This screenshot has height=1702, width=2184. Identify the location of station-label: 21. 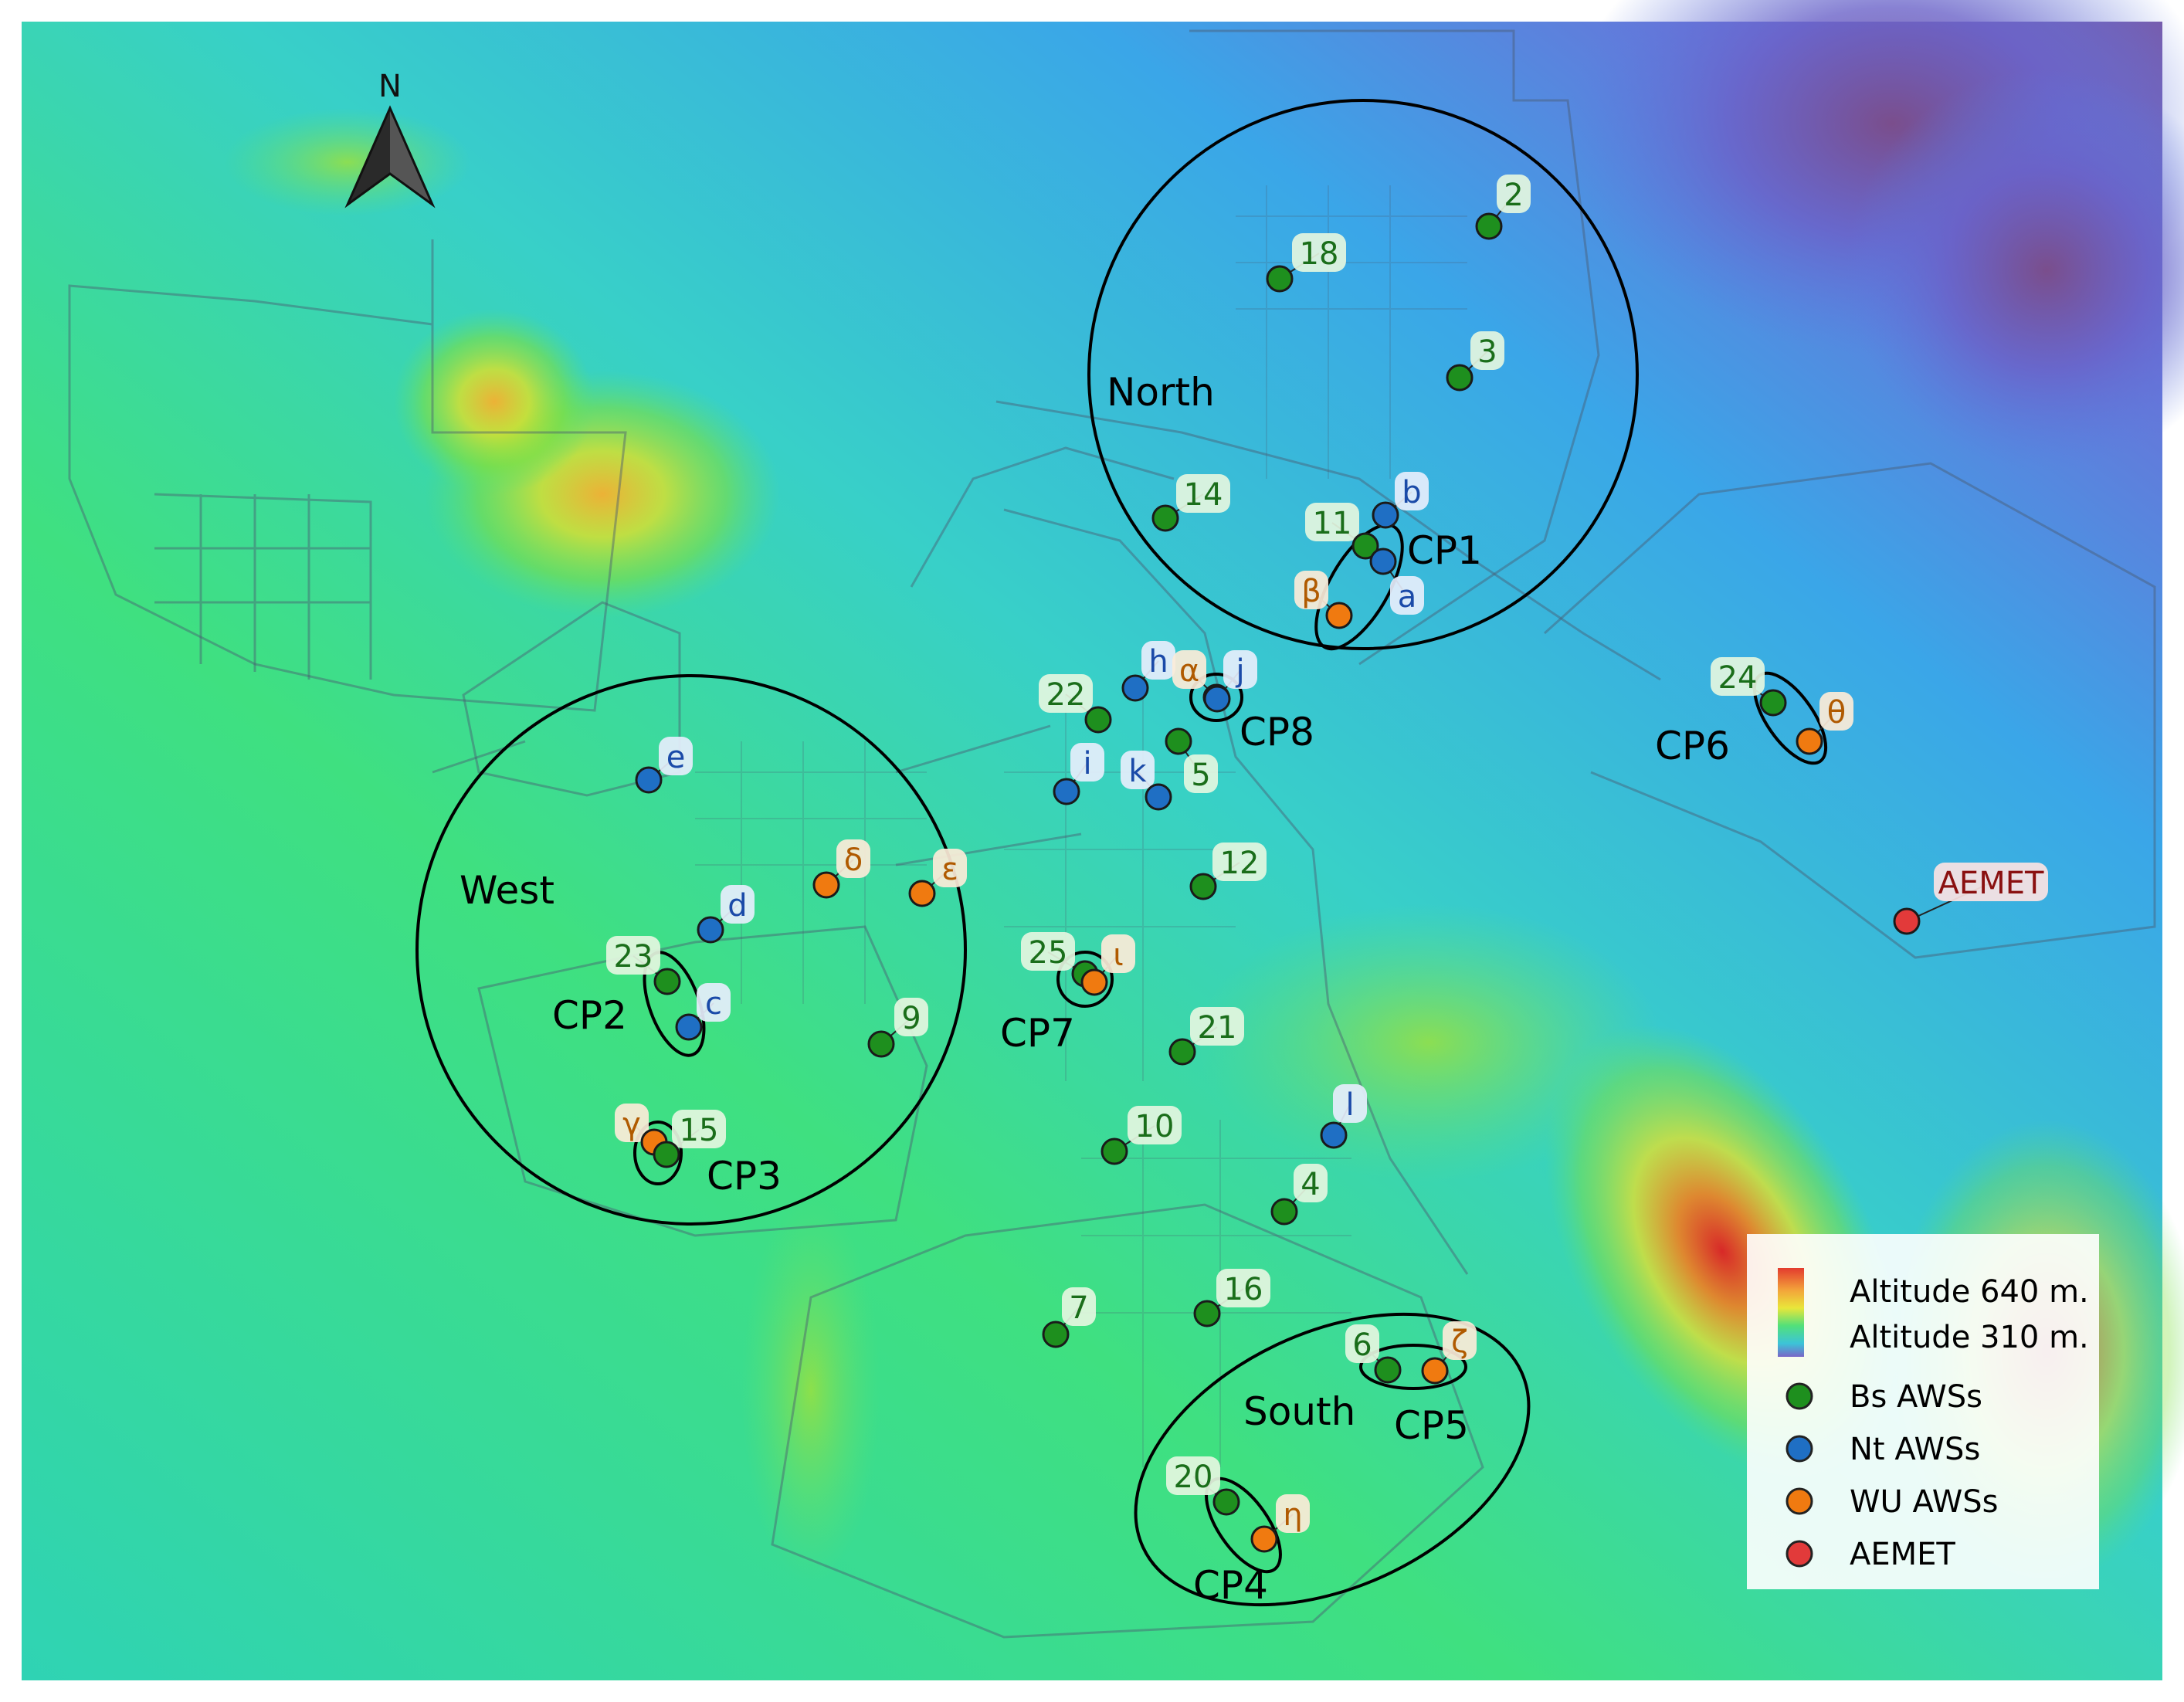
(1218, 1028).